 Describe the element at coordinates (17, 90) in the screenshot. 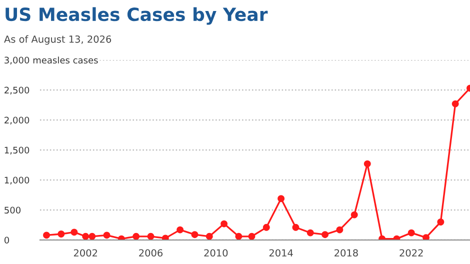

I see `y-tick-label: 2,500` at that location.